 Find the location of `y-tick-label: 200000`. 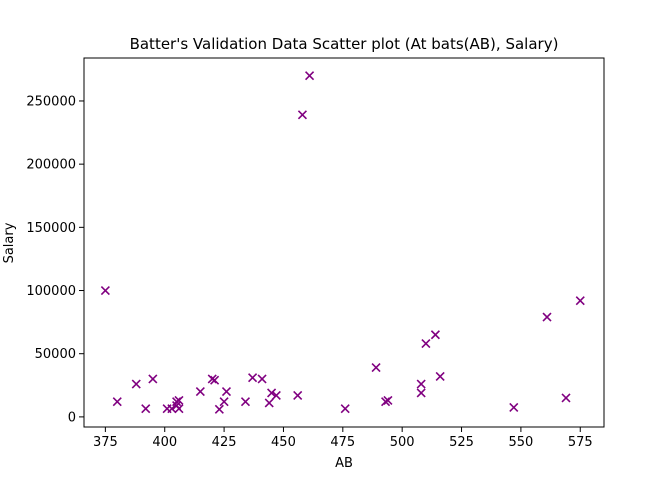

y-tick-label: 200000 is located at coordinates (51, 165).